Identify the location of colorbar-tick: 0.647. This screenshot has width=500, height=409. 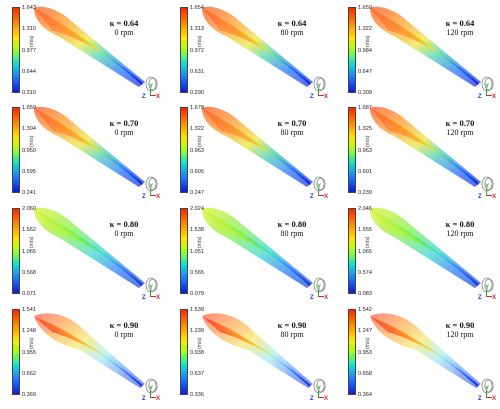
(365, 72).